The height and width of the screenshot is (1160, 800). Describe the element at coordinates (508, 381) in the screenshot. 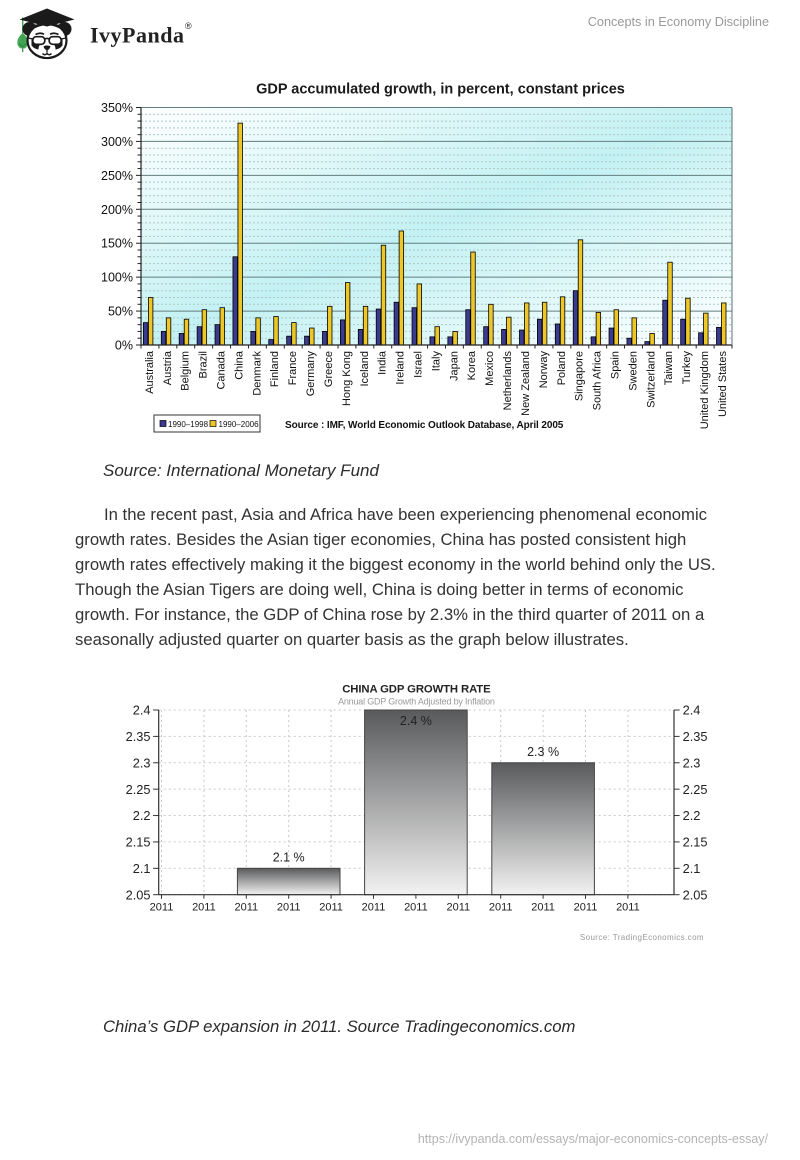

I see `svg-text: Netherlands` at that location.